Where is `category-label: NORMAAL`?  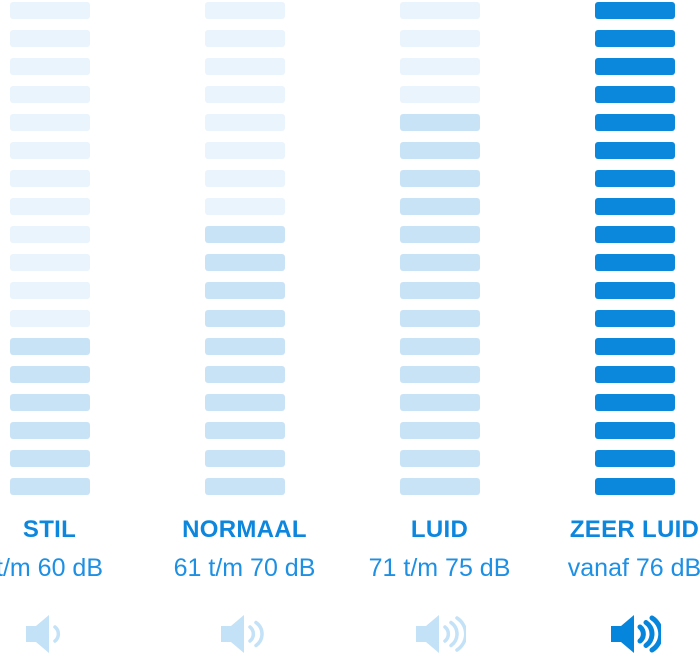
category-label: NORMAAL is located at coordinates (244, 529).